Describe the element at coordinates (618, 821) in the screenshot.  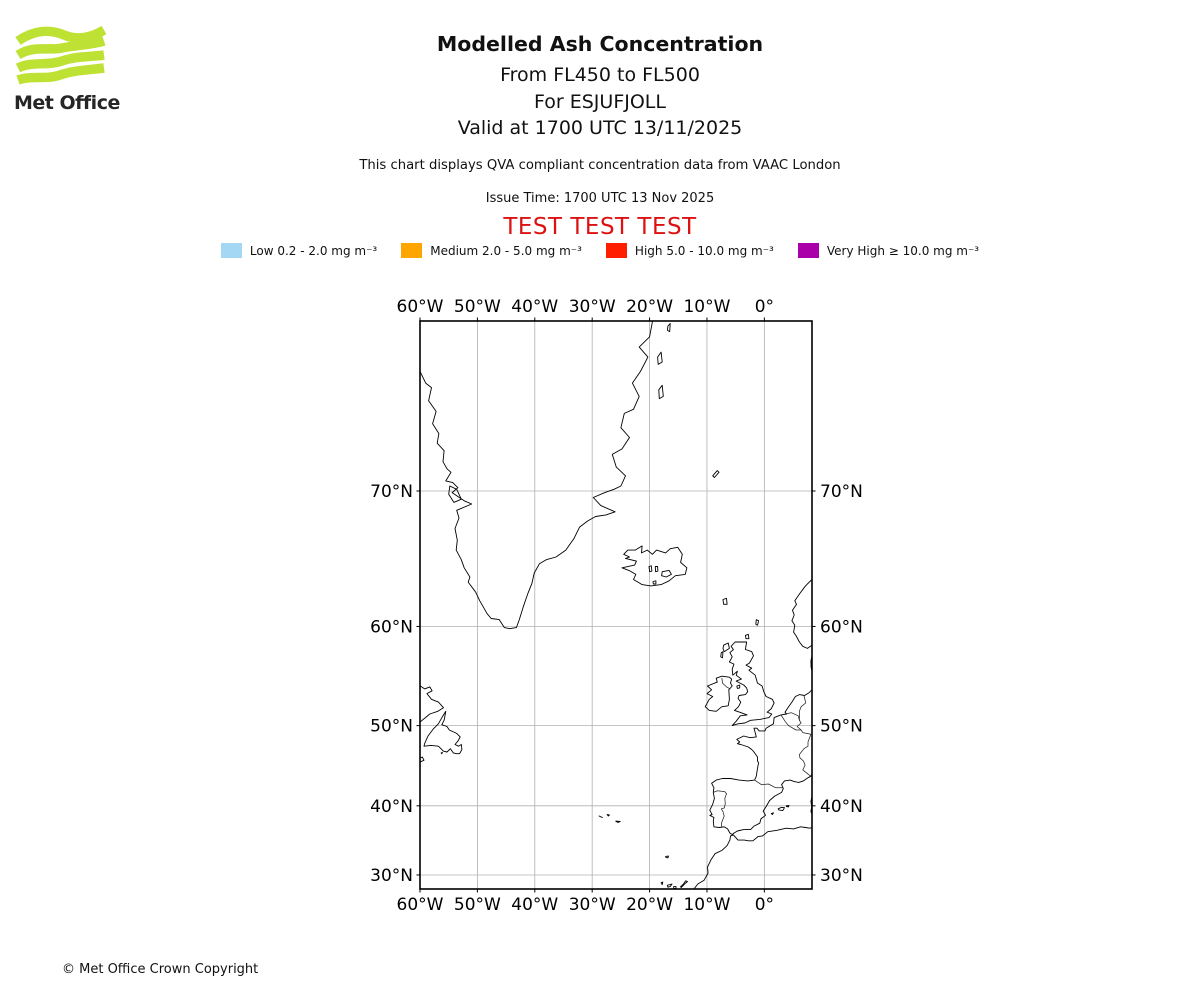
I see `azores-sao-miguel` at that location.